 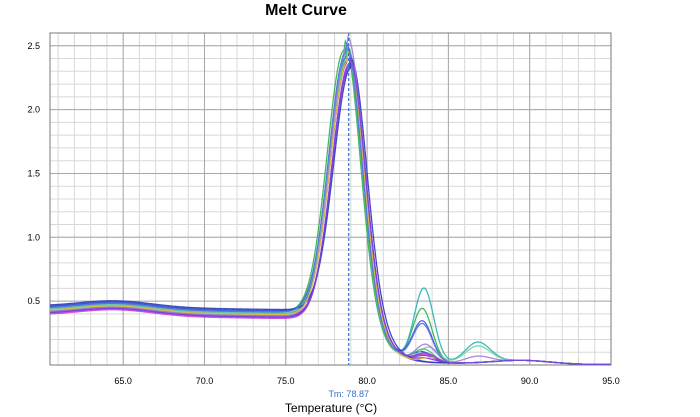 I want to click on x-axis-label: Temperature (°C), so click(x=331, y=408).